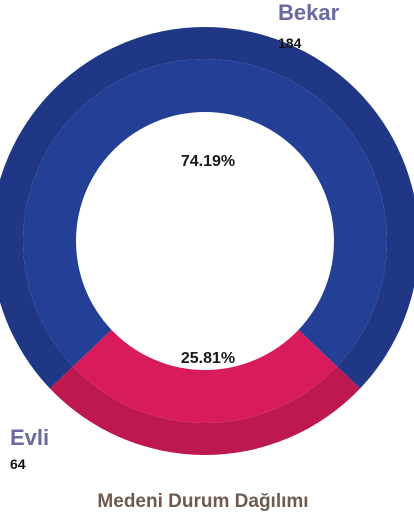  I want to click on slice-evli-outer, so click(205, 410).